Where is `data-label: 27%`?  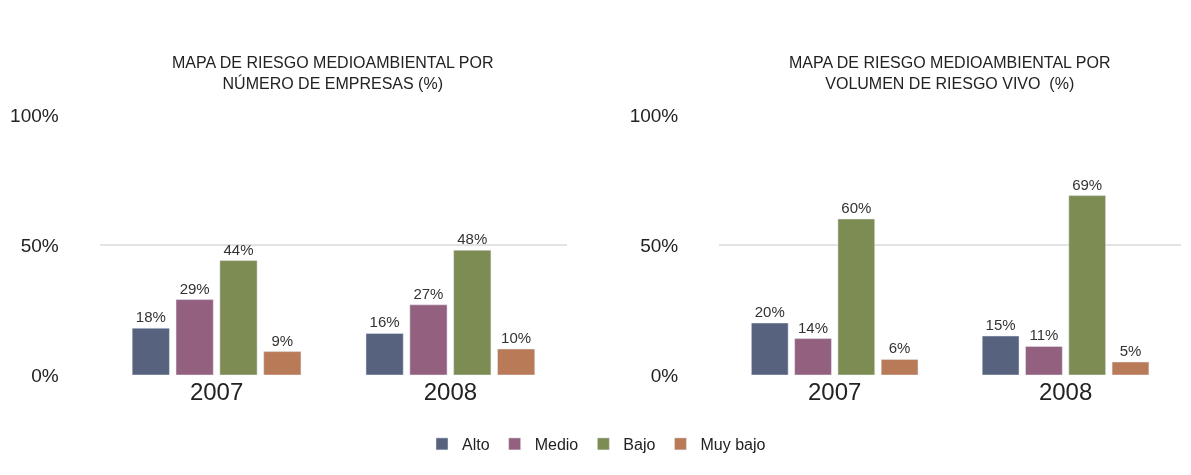 data-label: 27% is located at coordinates (428, 293).